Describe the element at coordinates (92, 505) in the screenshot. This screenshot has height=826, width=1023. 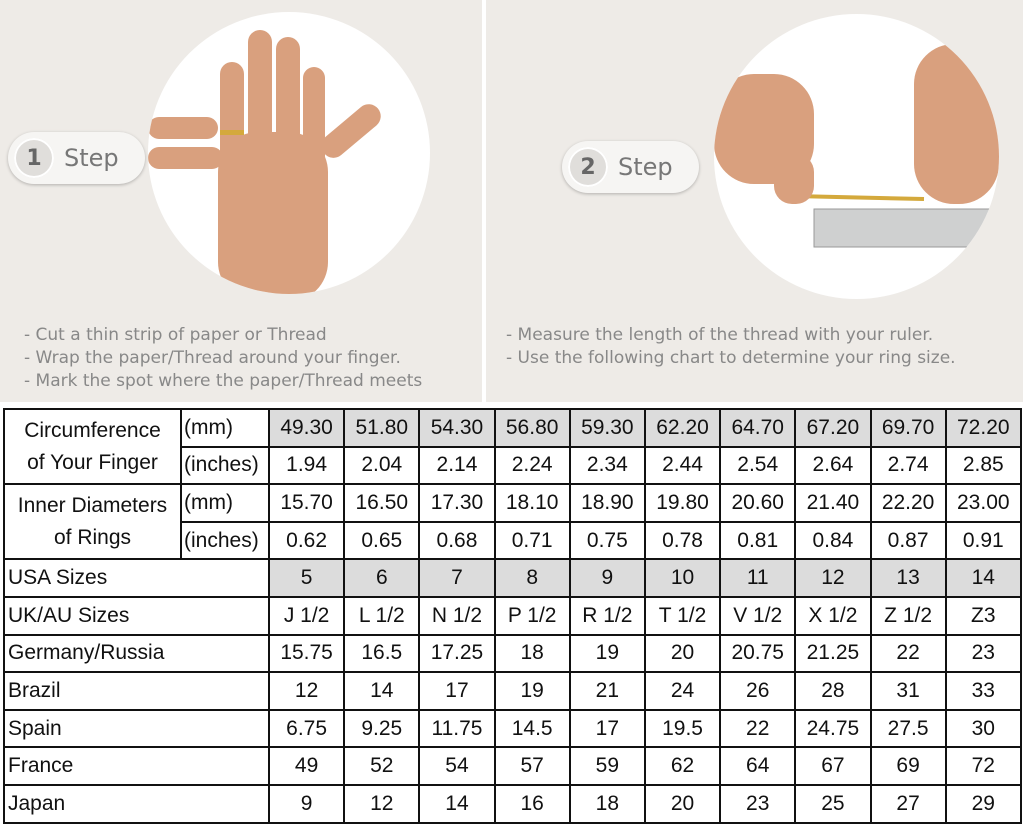
I see `label-line: Inner Diameters` at that location.